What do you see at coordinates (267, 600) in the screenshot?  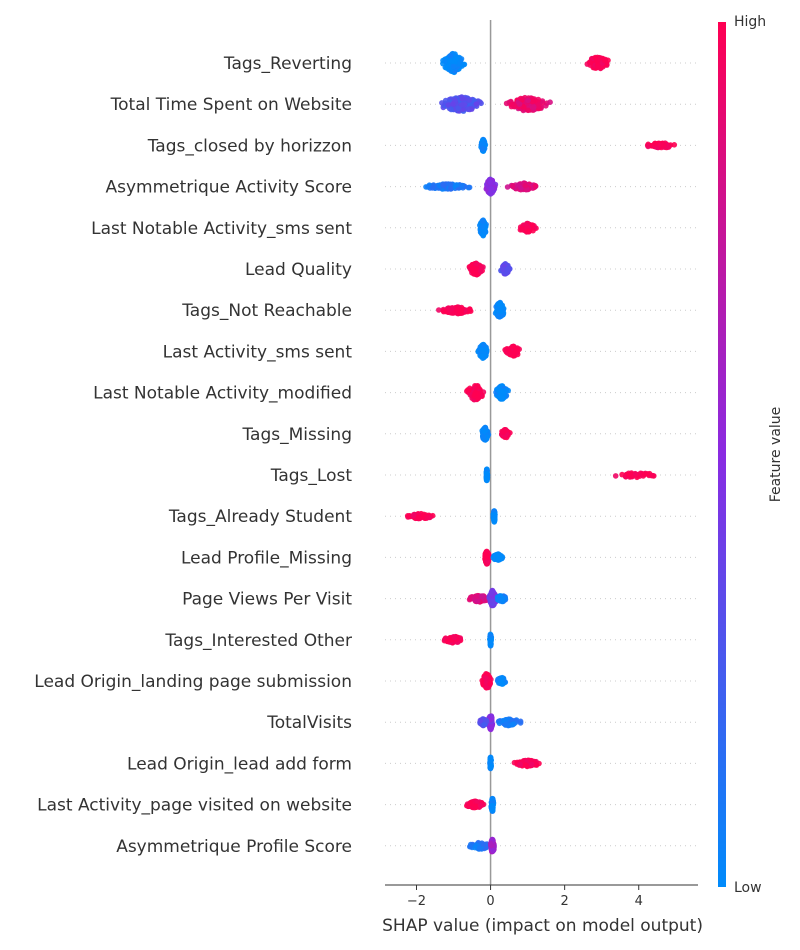 I see `feature-label: Page Views Per Visit` at bounding box center [267, 600].